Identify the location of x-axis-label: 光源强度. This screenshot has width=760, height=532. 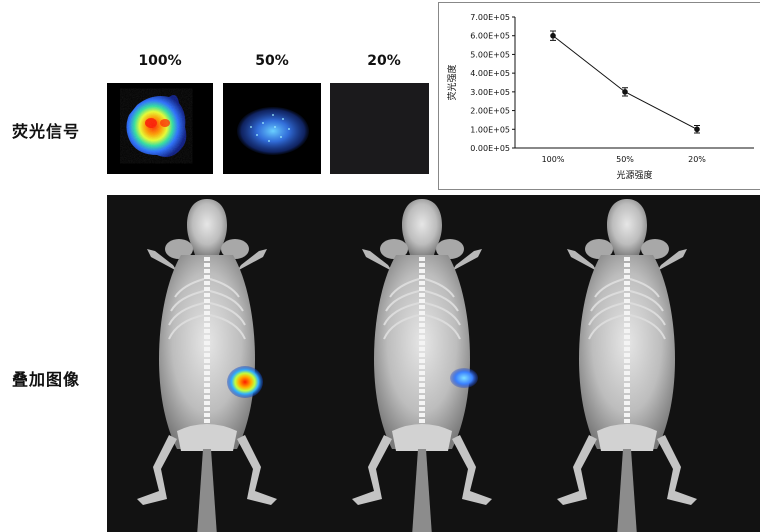
(634, 175).